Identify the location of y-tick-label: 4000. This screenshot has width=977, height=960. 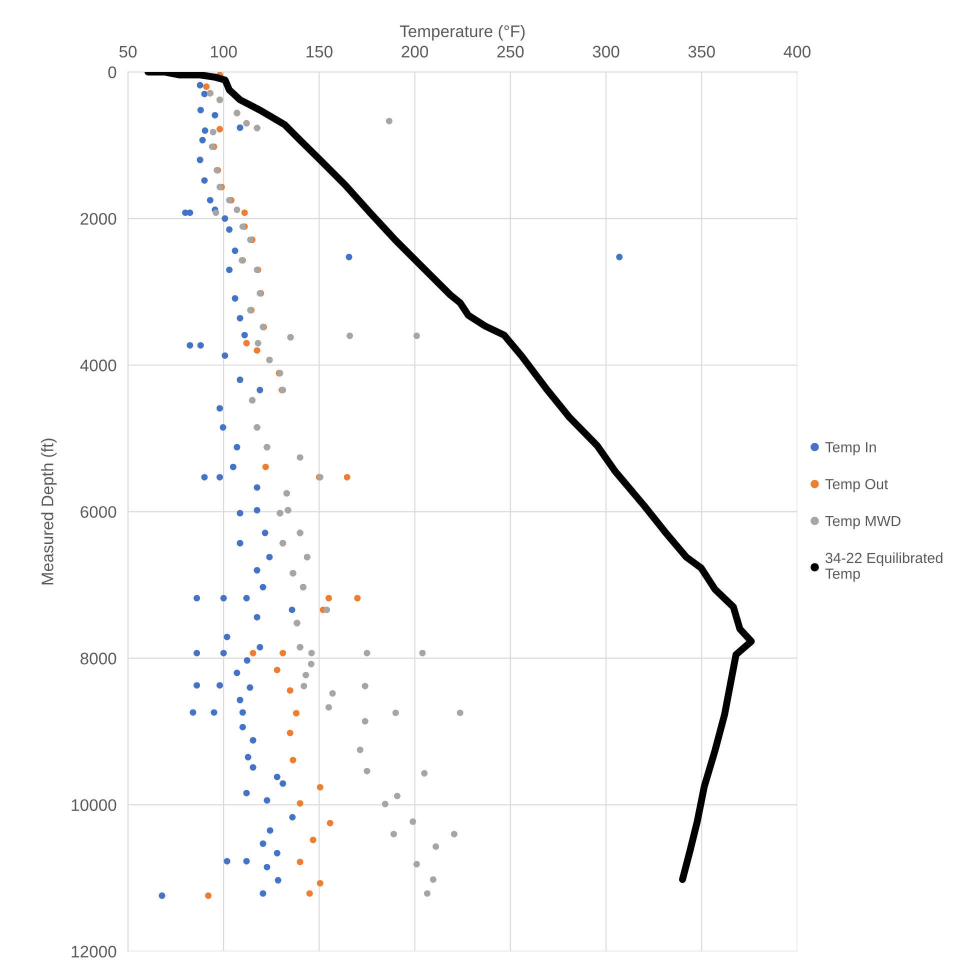
(98, 366).